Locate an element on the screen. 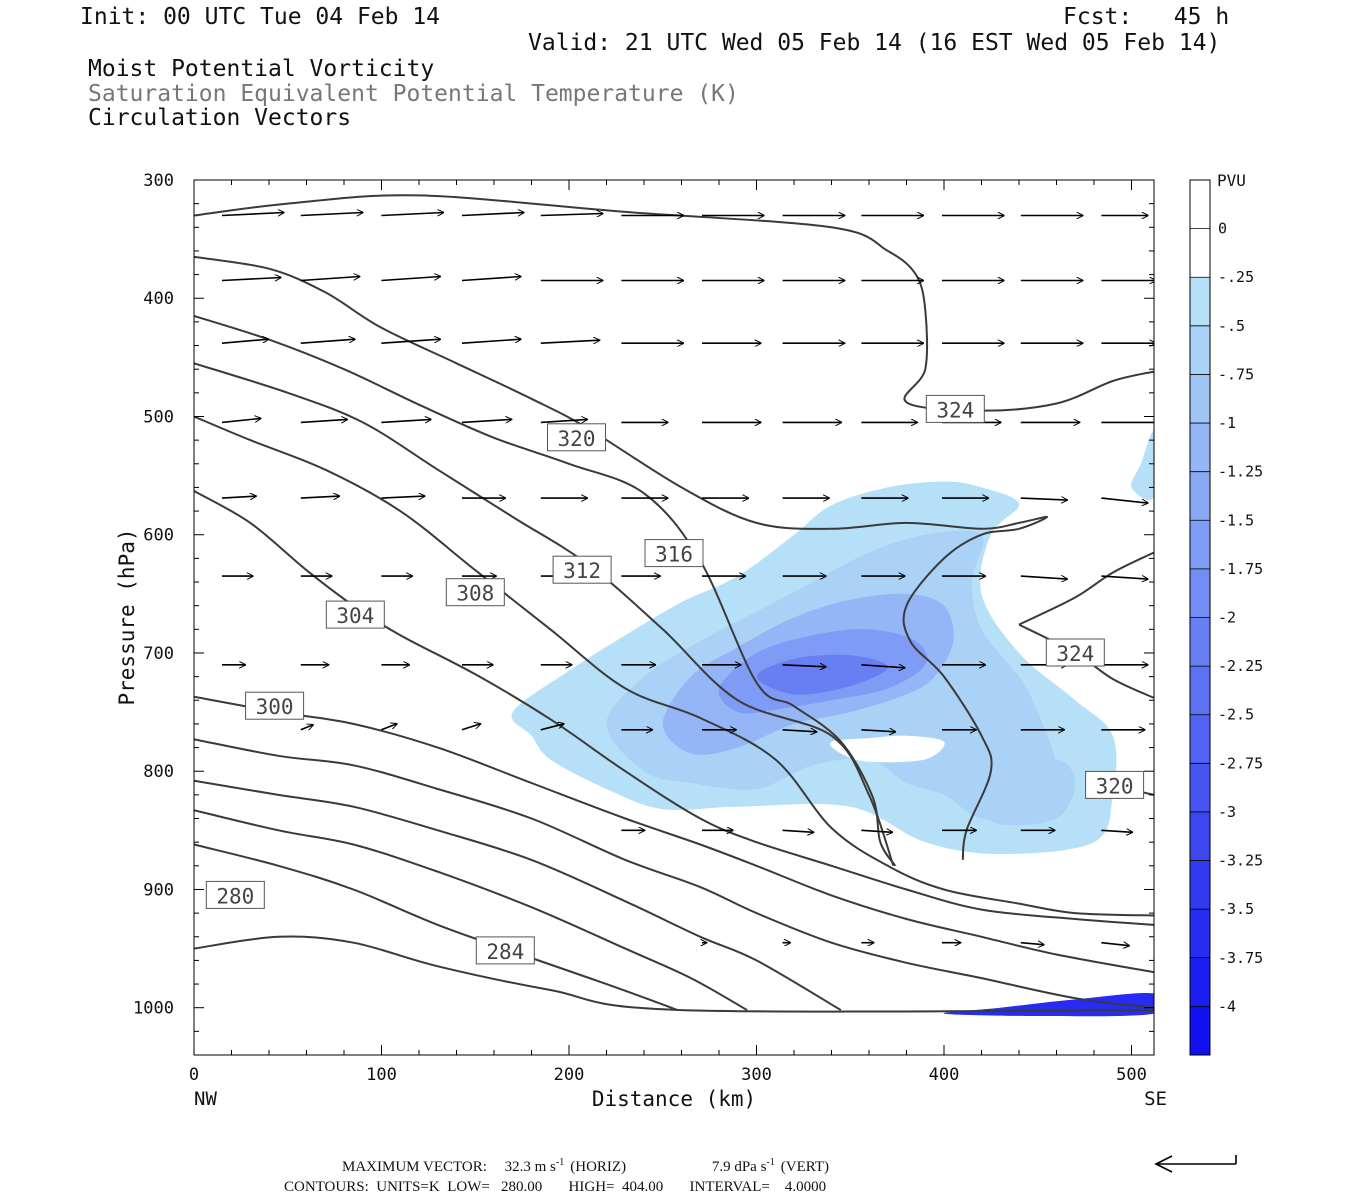  colorbar-label: 0 is located at coordinates (1222, 229).